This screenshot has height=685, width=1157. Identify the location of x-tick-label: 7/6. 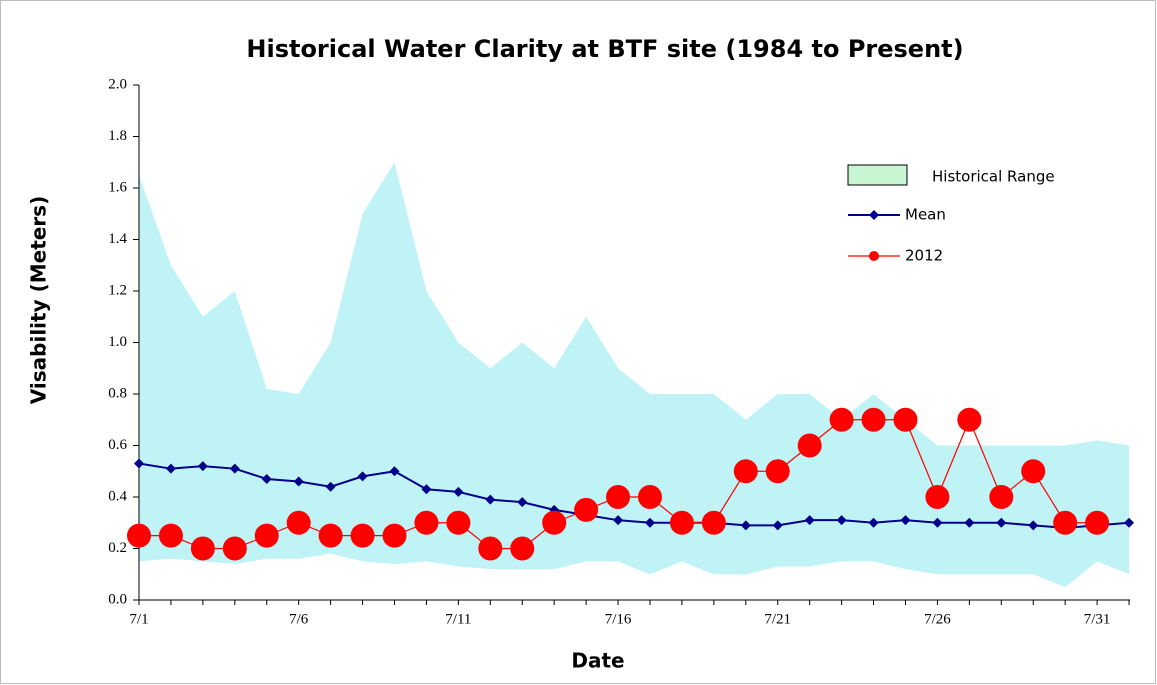
(299, 619).